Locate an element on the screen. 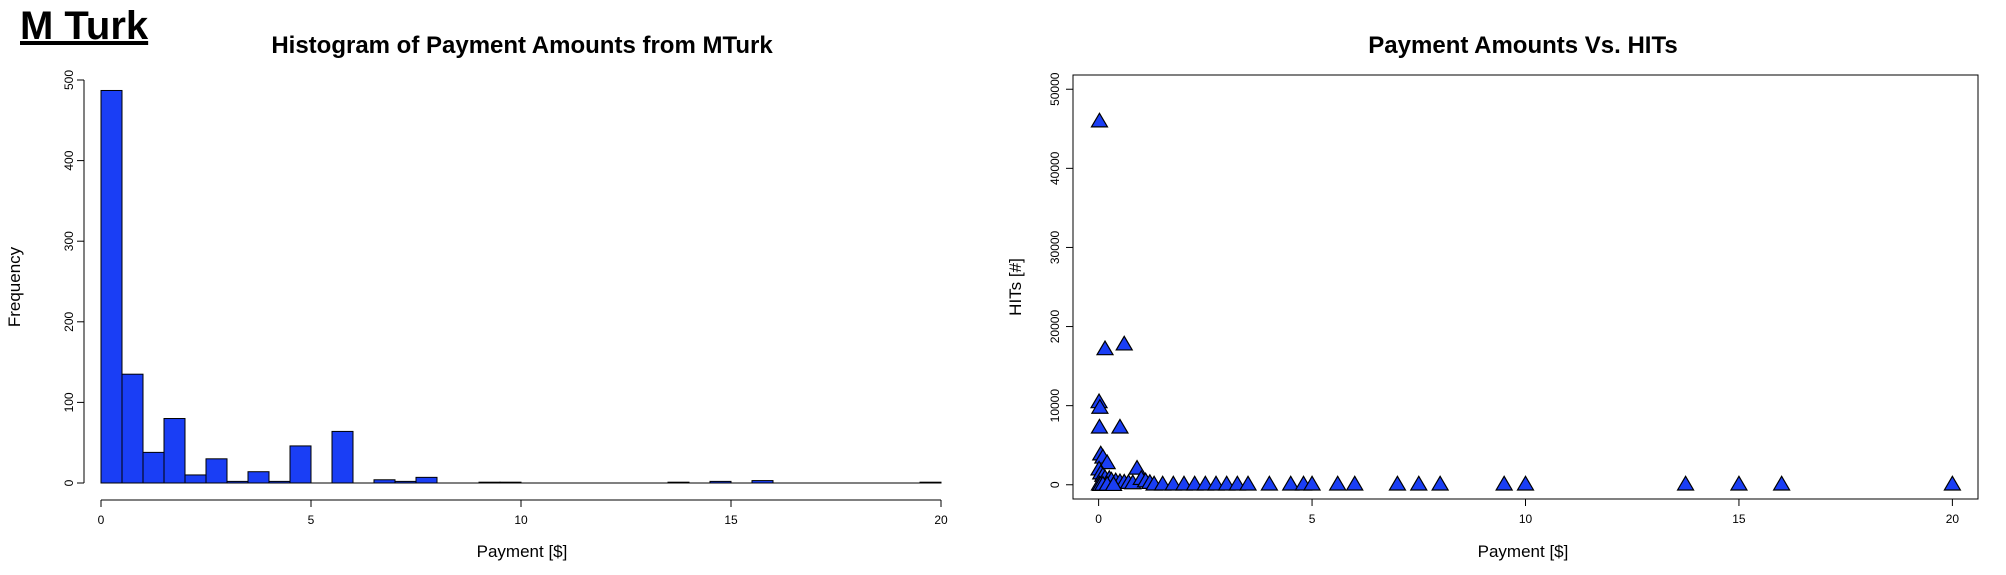  histogram-y-axis-label: Frequency is located at coordinates (14, 286).